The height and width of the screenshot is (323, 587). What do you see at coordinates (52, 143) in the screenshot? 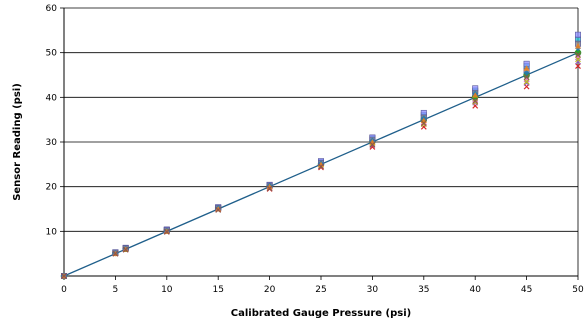
I see `y-tick-label: 30` at bounding box center [52, 143].